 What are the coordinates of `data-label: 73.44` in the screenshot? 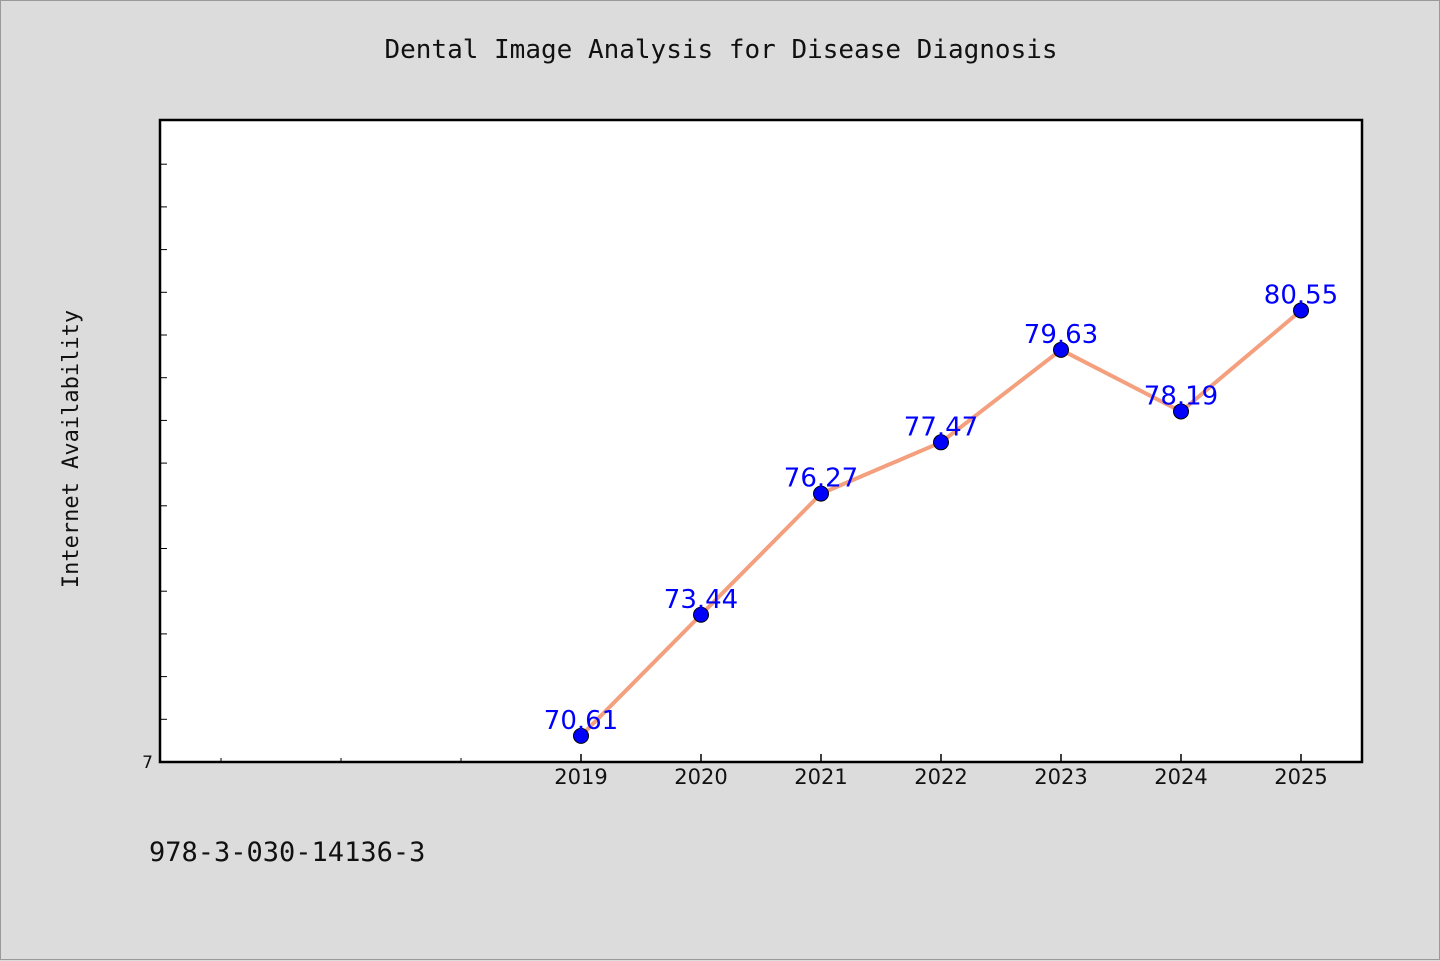 It's located at (701, 600).